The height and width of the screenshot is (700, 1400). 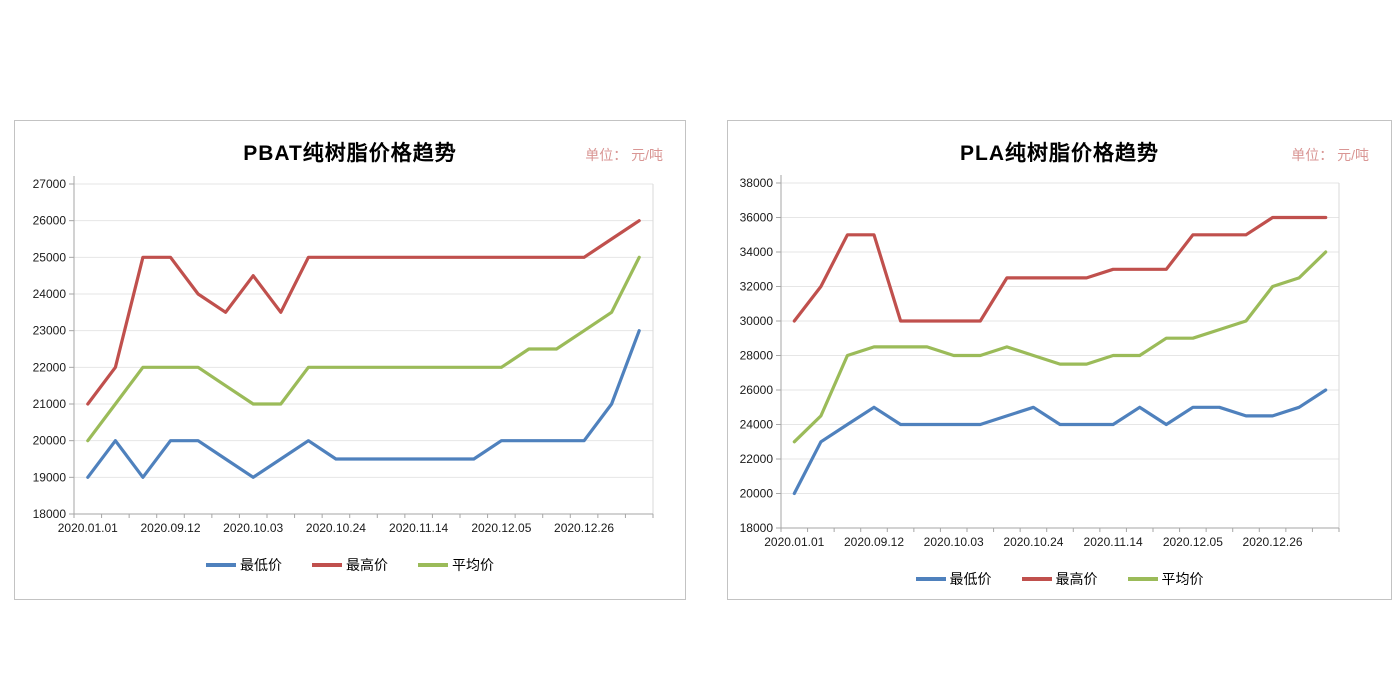 I want to click on y-tick-label: 25000, so click(x=50, y=257).